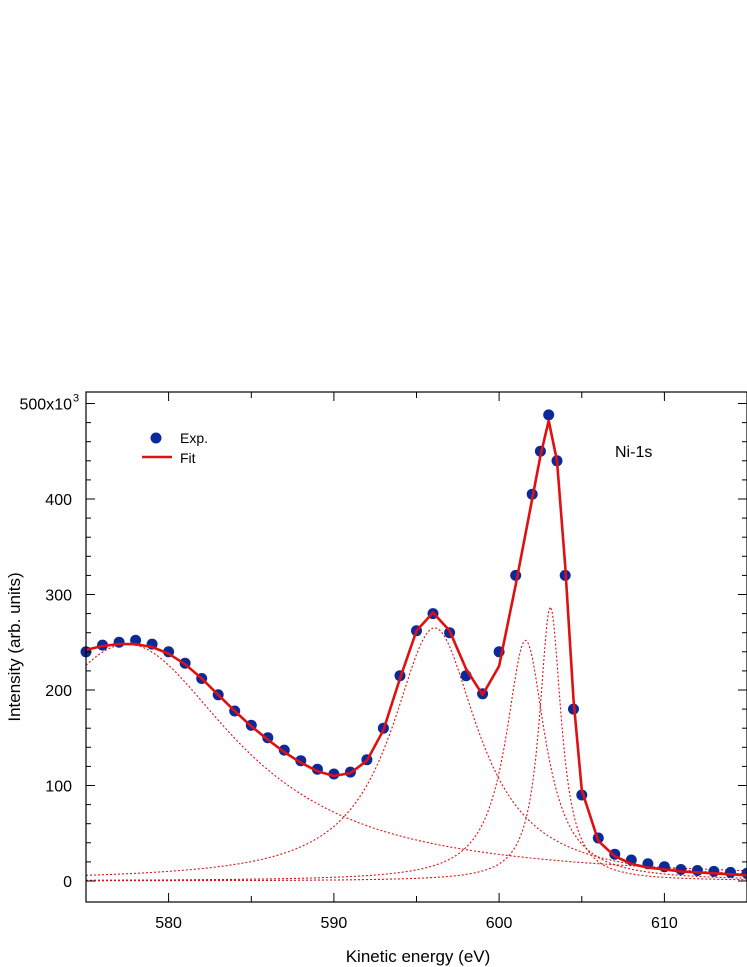 The width and height of the screenshot is (747, 967). Describe the element at coordinates (58, 500) in the screenshot. I see `y-tick-label: 400` at that location.